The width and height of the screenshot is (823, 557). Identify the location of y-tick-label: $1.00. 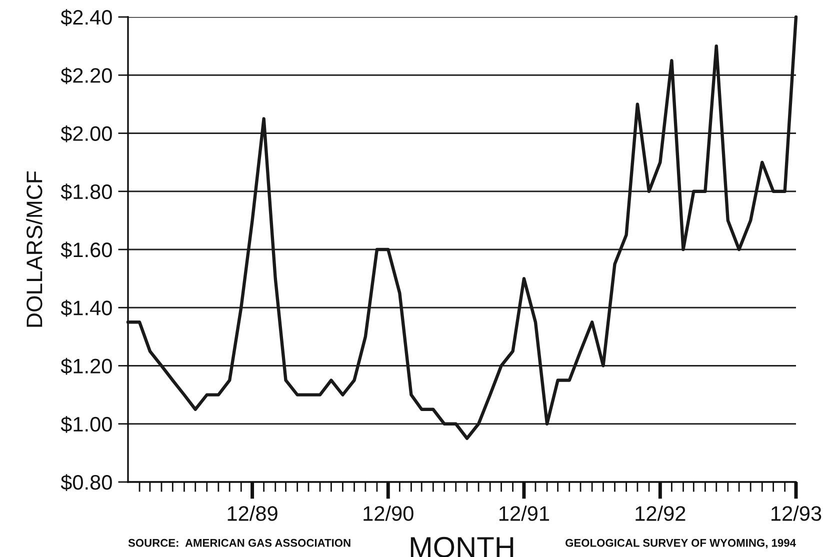
(86, 424).